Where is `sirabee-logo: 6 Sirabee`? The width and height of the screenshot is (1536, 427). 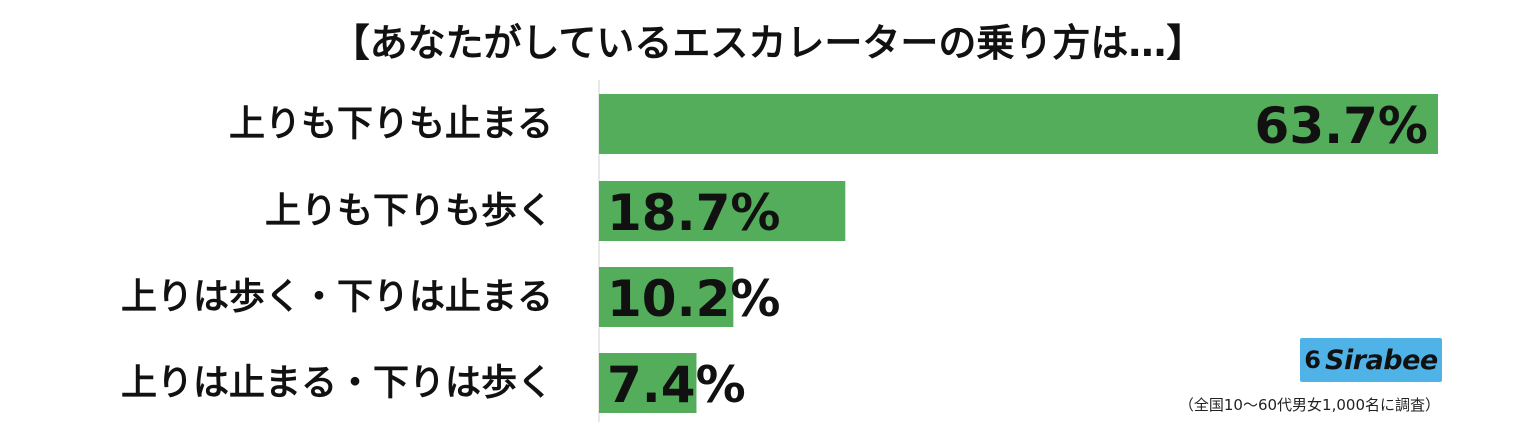
sirabee-logo: 6 Sirabee is located at coordinates (1371, 360).